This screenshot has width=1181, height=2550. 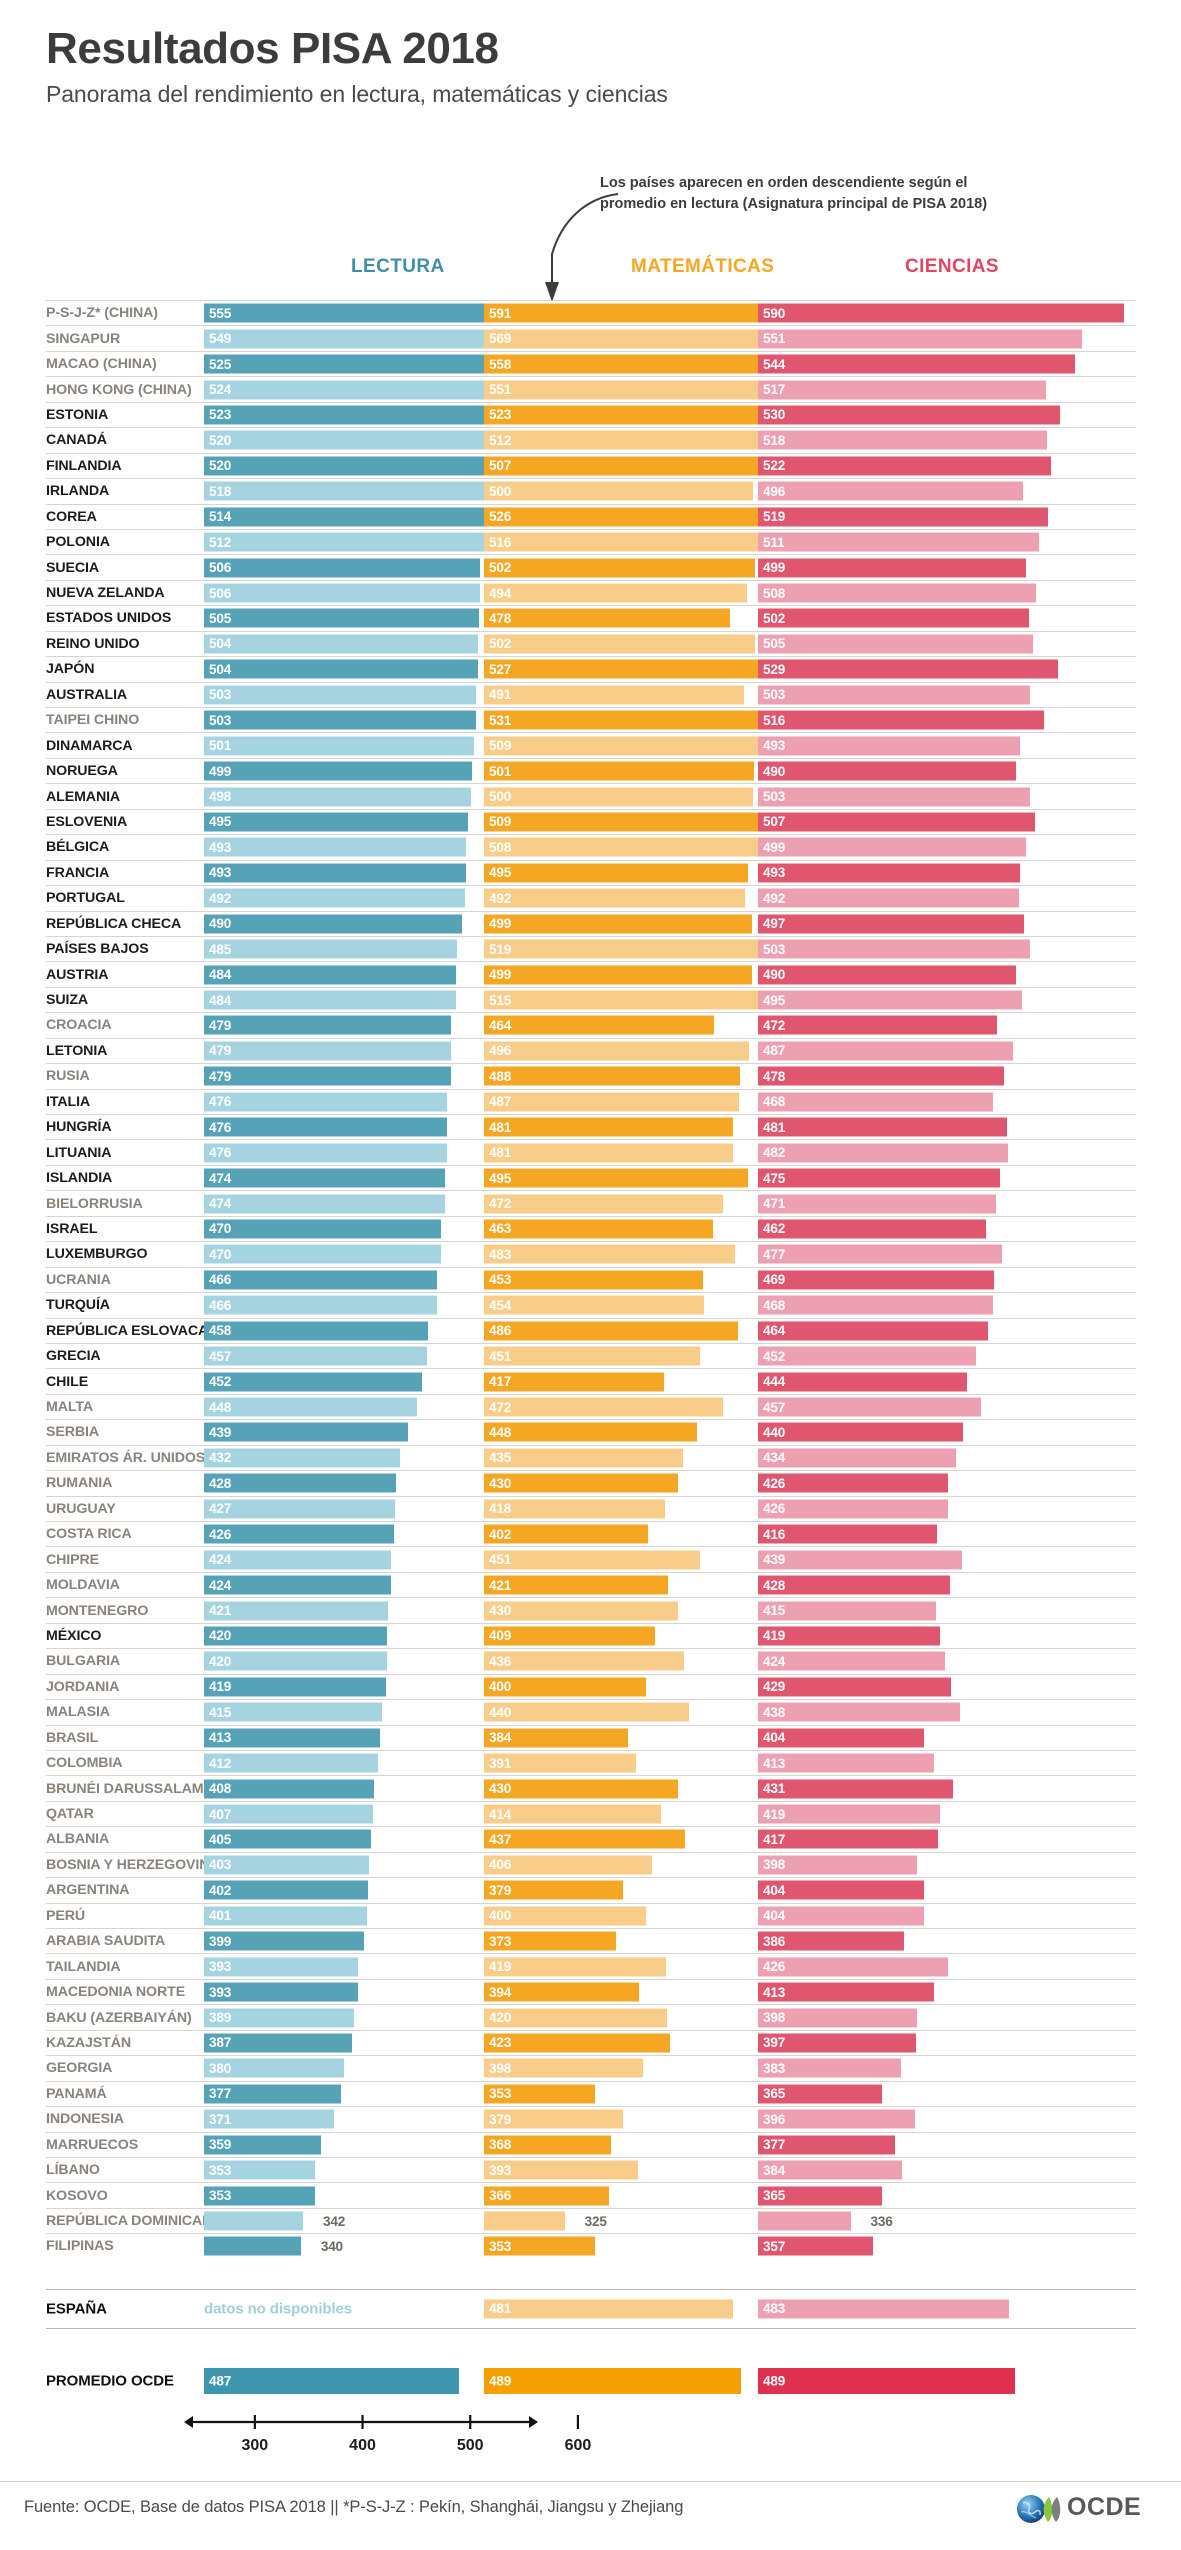 I want to click on table-row: MALASIA 415 440 438, so click(x=591, y=1711).